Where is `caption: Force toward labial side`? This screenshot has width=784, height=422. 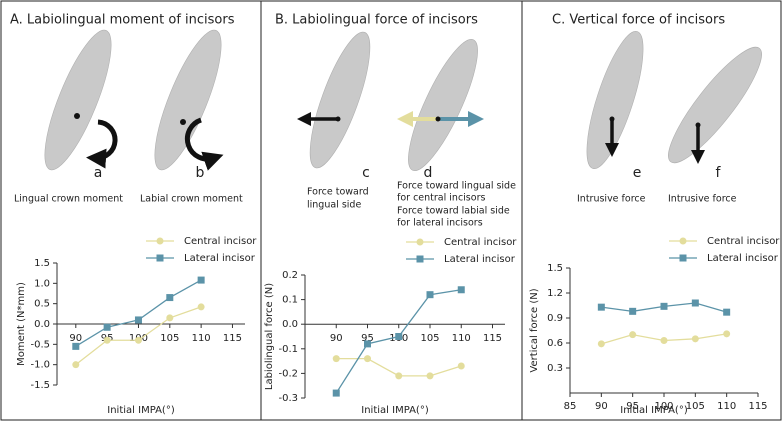
caption: Force toward labial side is located at coordinates (453, 211).